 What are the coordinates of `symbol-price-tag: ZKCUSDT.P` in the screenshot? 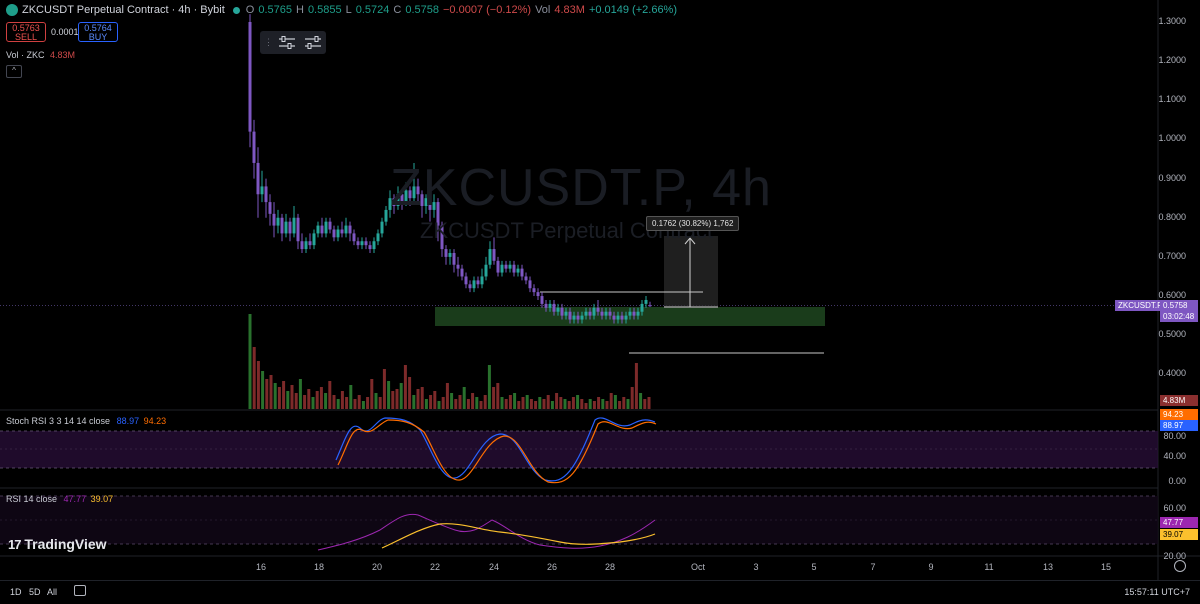 It's located at (1140, 305).